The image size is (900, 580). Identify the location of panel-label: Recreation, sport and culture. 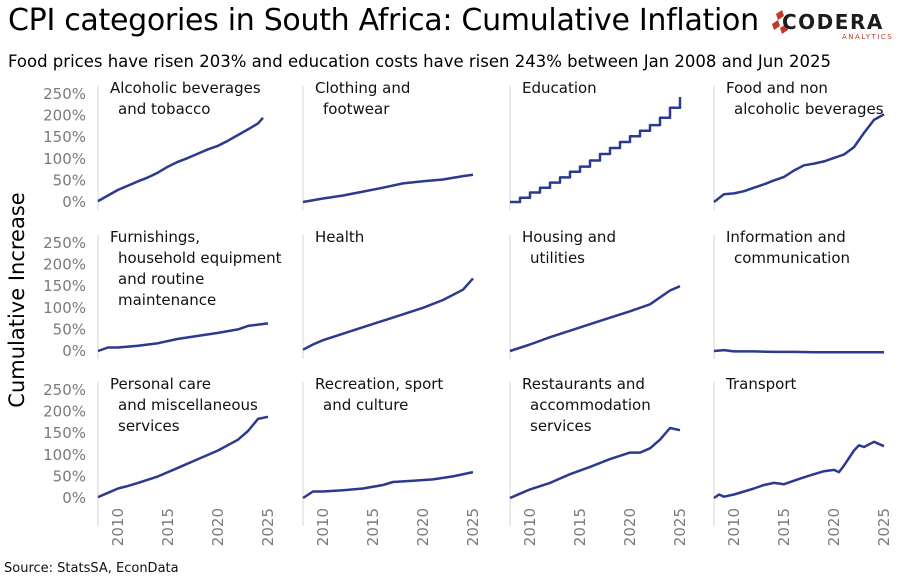
(379, 394).